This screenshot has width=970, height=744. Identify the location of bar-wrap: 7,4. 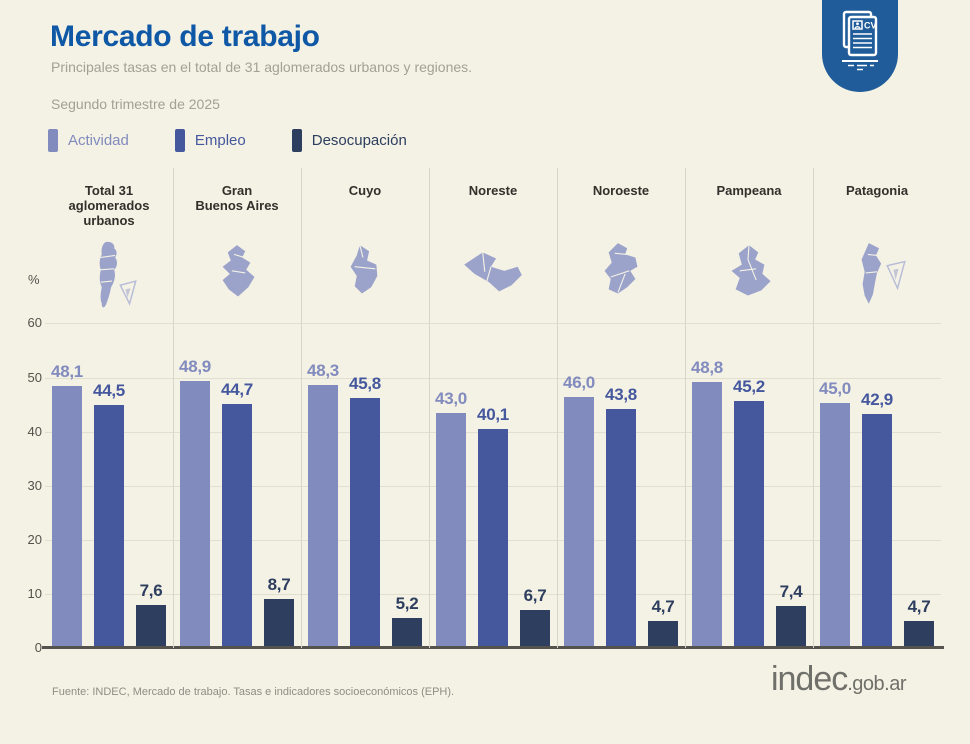
(791, 614).